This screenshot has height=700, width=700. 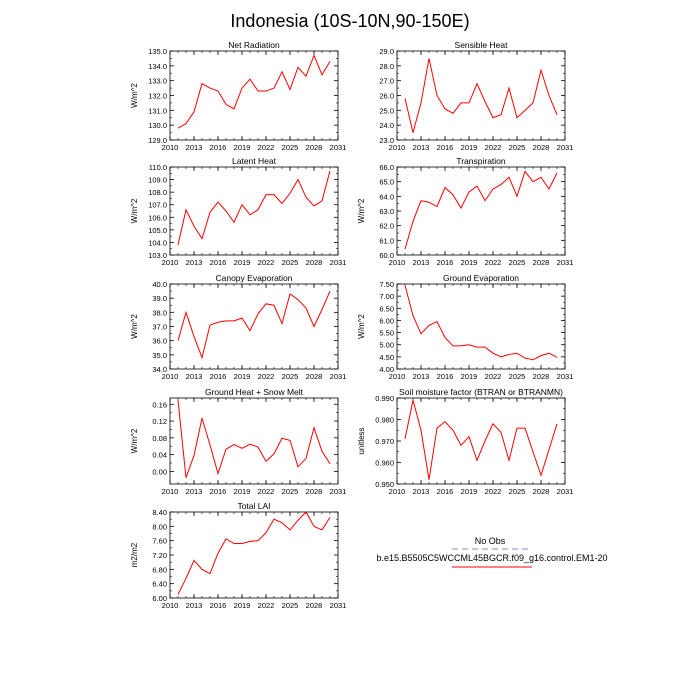 I want to click on y-tick-label: 132.0, so click(x=157, y=96).